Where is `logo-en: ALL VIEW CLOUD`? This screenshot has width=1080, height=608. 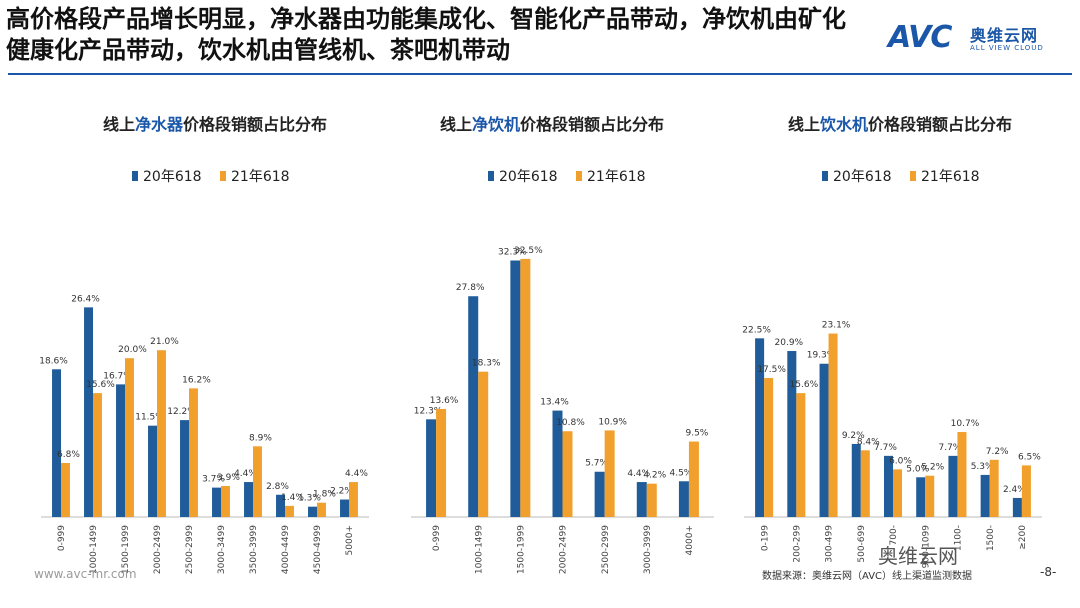
logo-en: ALL VIEW CLOUD is located at coordinates (1007, 48).